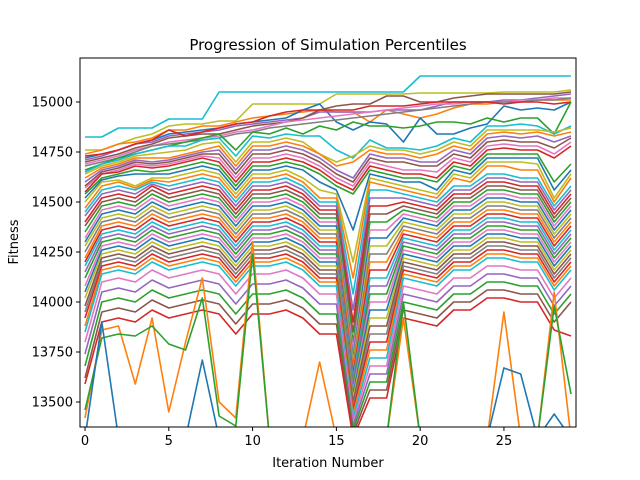  I want to click on y-tick-label: 14250, so click(52, 253).